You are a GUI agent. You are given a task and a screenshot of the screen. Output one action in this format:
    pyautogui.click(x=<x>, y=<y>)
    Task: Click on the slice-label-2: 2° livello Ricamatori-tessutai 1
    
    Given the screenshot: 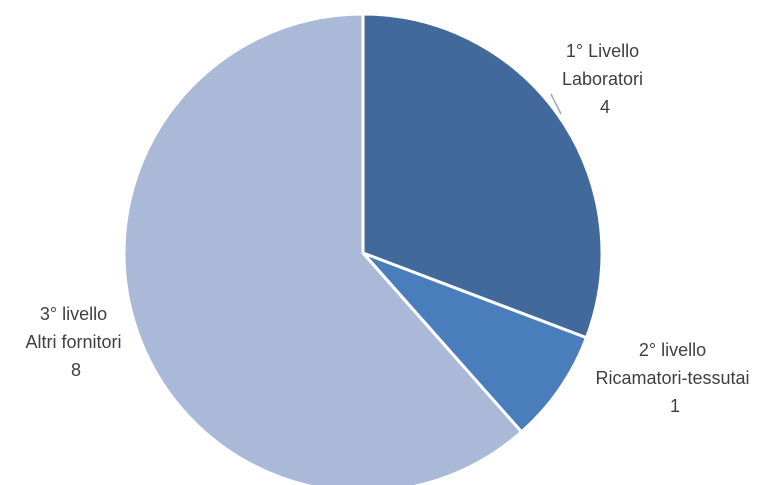 What is the action you would take?
    pyautogui.click(x=674, y=378)
    